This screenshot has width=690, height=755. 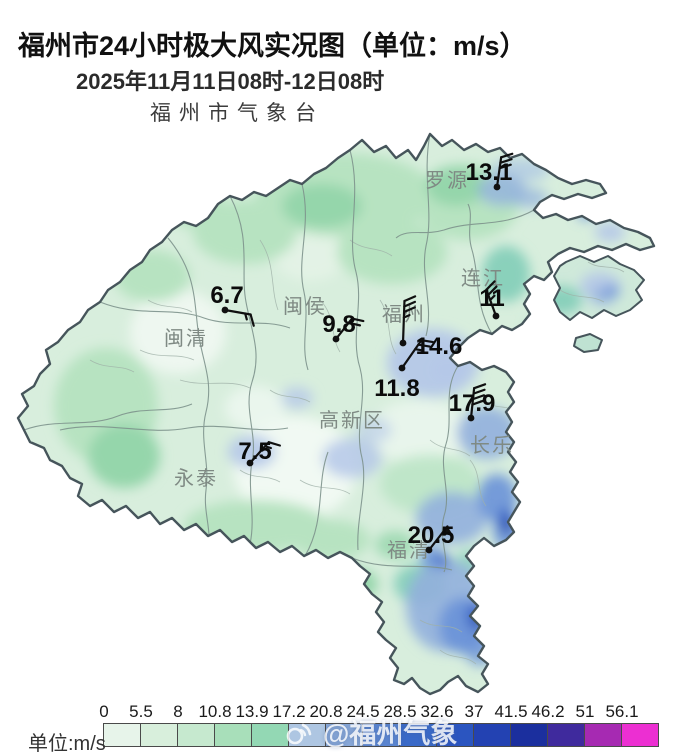 I want to click on station: 7.5, so click(x=259, y=452).